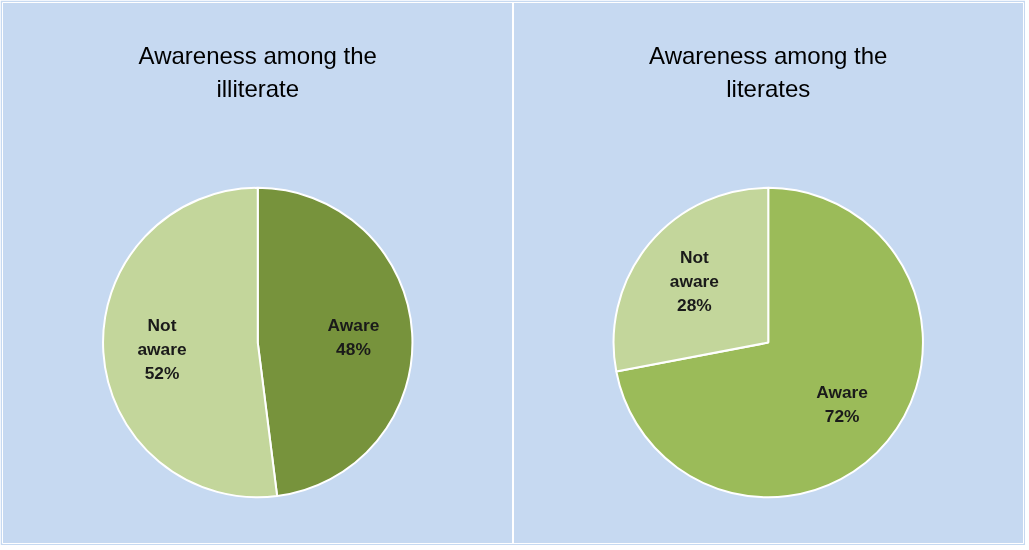 Image resolution: width=1029 pixels, height=550 pixels. I want to click on data-label: 52%, so click(162, 372).